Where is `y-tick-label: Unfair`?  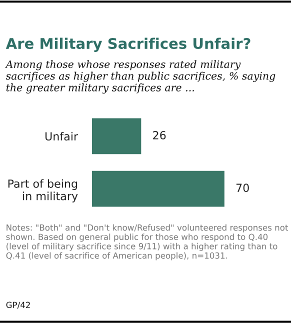
y-tick-label: Unfair is located at coordinates (61, 136).